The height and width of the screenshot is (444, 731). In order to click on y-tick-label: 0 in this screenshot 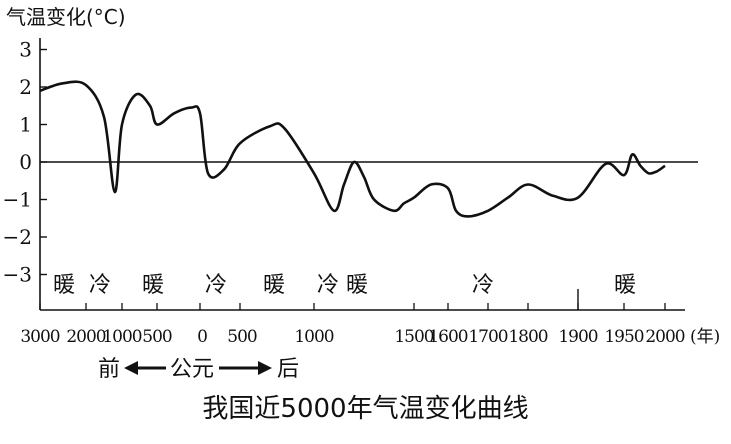, I will do `click(25, 162)`.